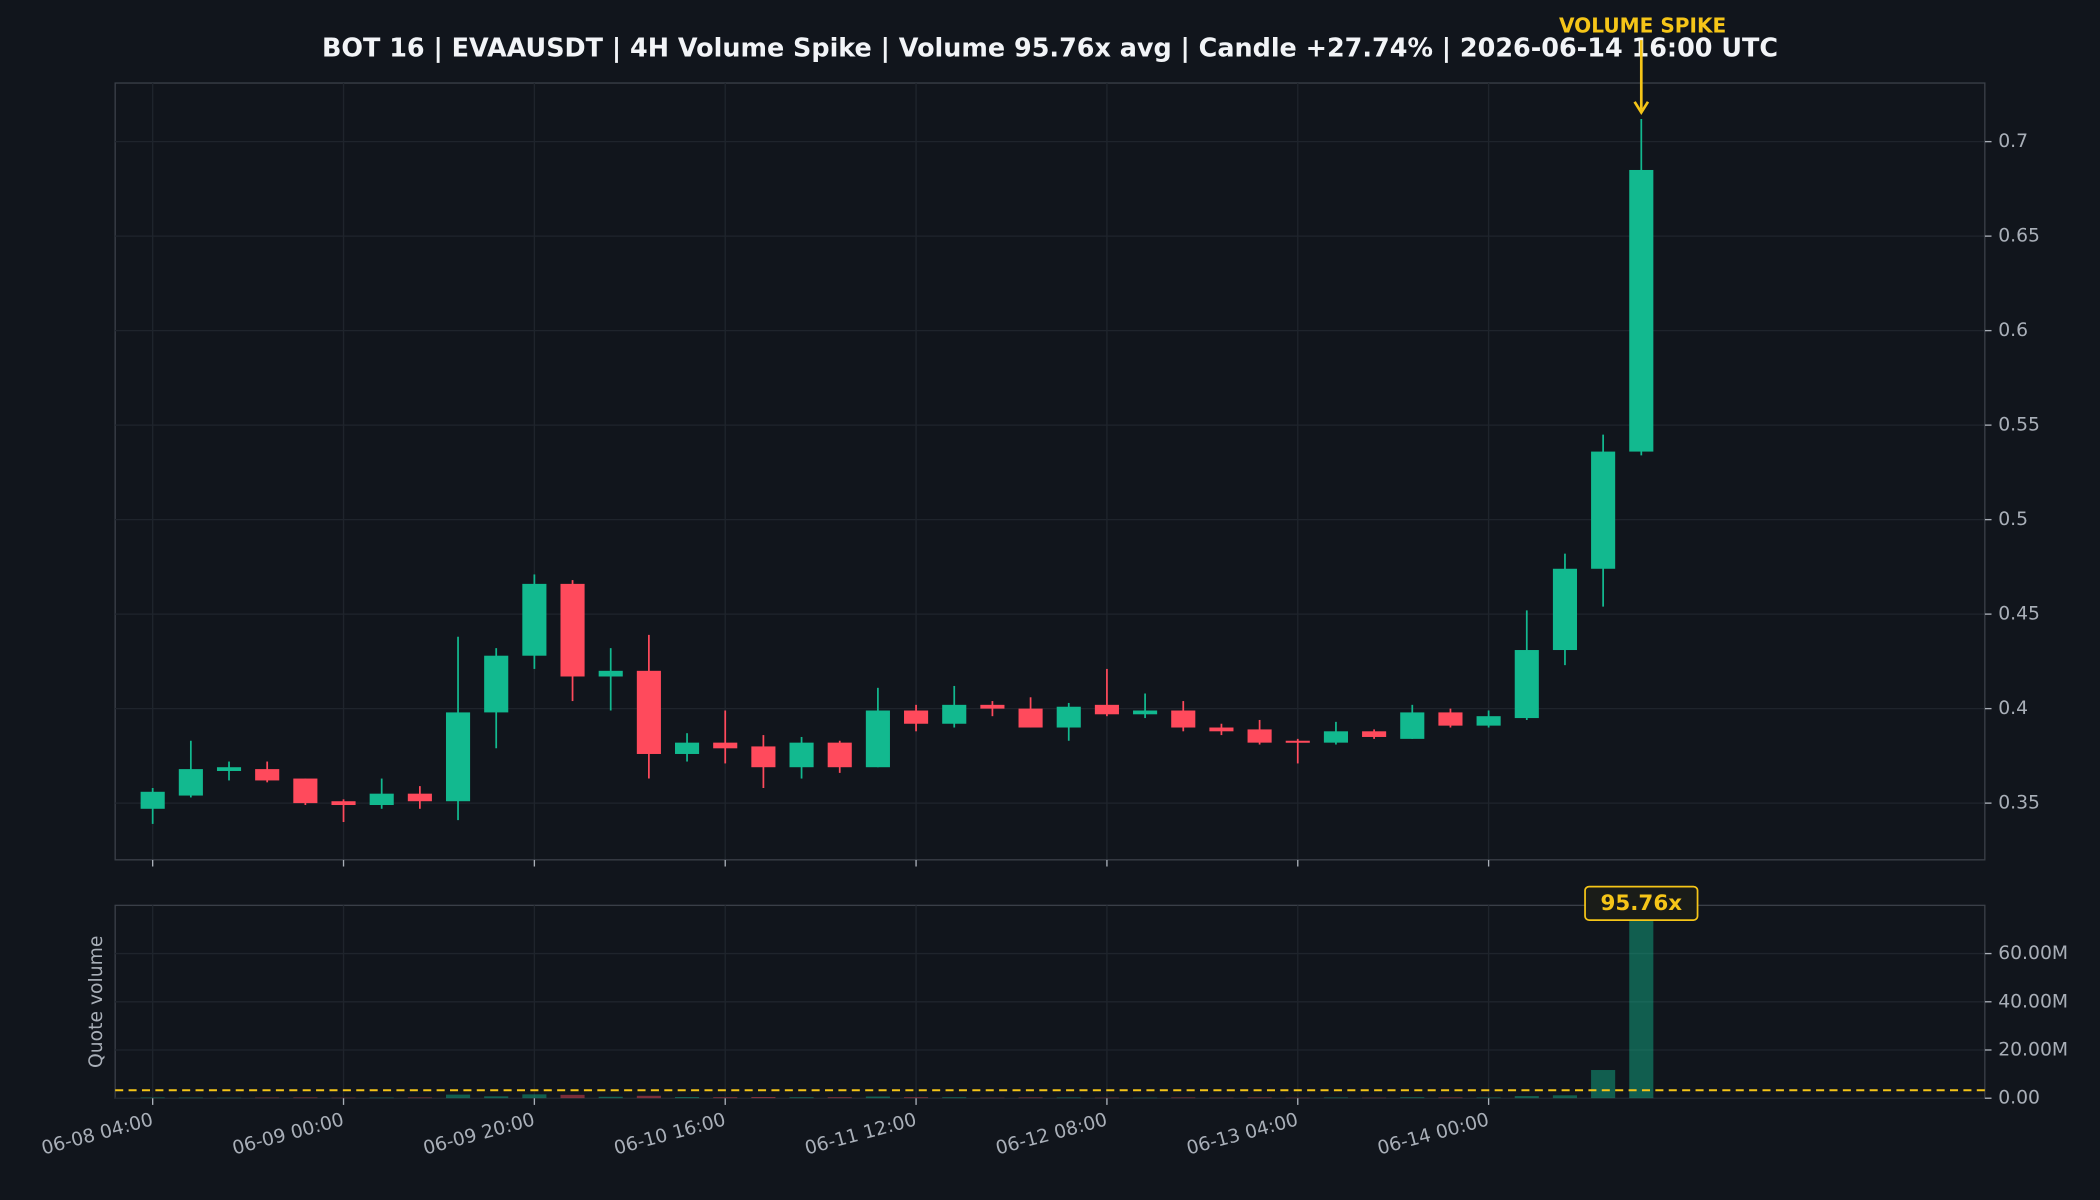  I want to click on ratio-label-box, so click(1641, 903).